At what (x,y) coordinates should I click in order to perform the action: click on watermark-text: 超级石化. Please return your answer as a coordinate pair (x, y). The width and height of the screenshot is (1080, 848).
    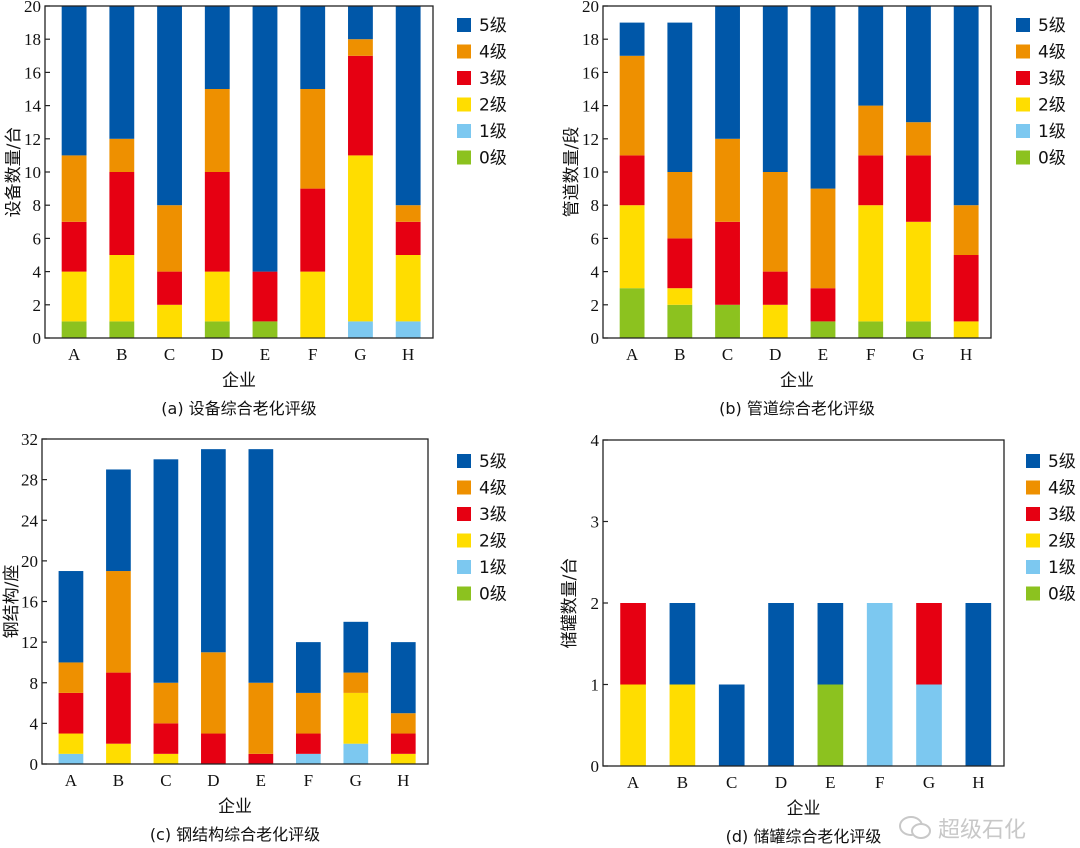
    Looking at the image, I should click on (982, 830).